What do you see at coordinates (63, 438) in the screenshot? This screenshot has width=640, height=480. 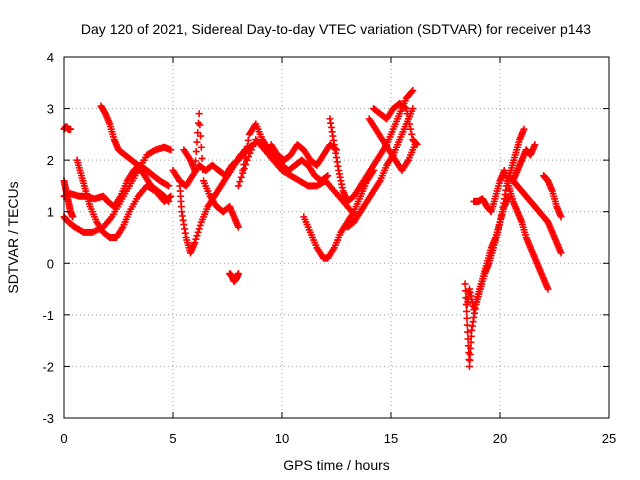 I see `x-tick-label: 0` at bounding box center [63, 438].